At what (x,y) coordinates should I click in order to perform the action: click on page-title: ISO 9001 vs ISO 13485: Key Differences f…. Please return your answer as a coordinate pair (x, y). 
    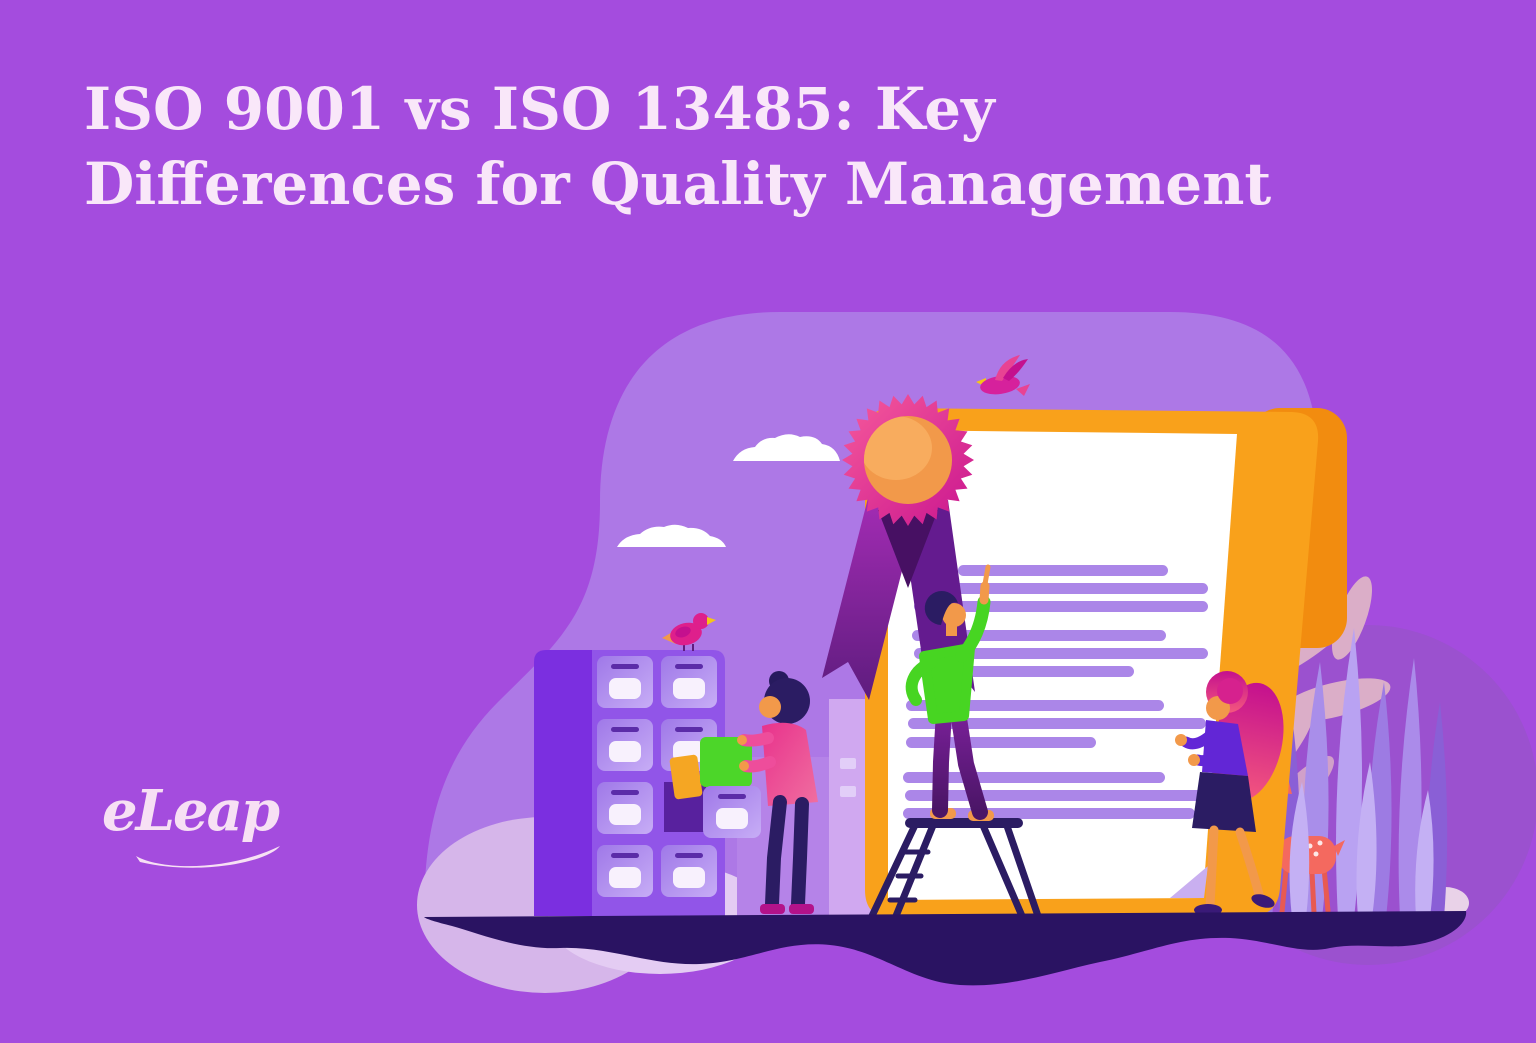
    Looking at the image, I should click on (749, 147).